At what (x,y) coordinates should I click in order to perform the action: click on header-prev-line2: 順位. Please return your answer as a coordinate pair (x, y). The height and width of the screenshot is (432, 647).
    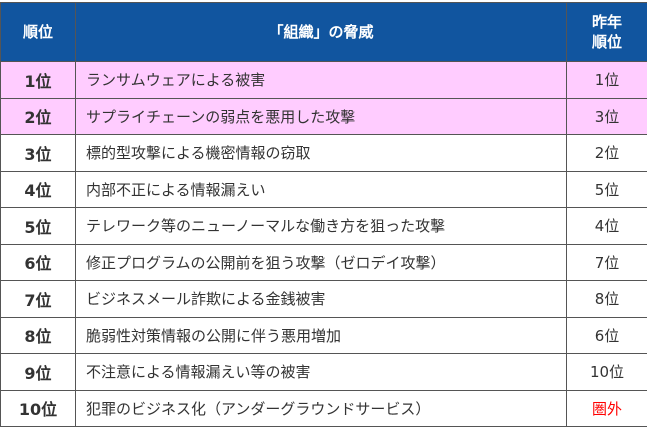
    Looking at the image, I should click on (606, 42).